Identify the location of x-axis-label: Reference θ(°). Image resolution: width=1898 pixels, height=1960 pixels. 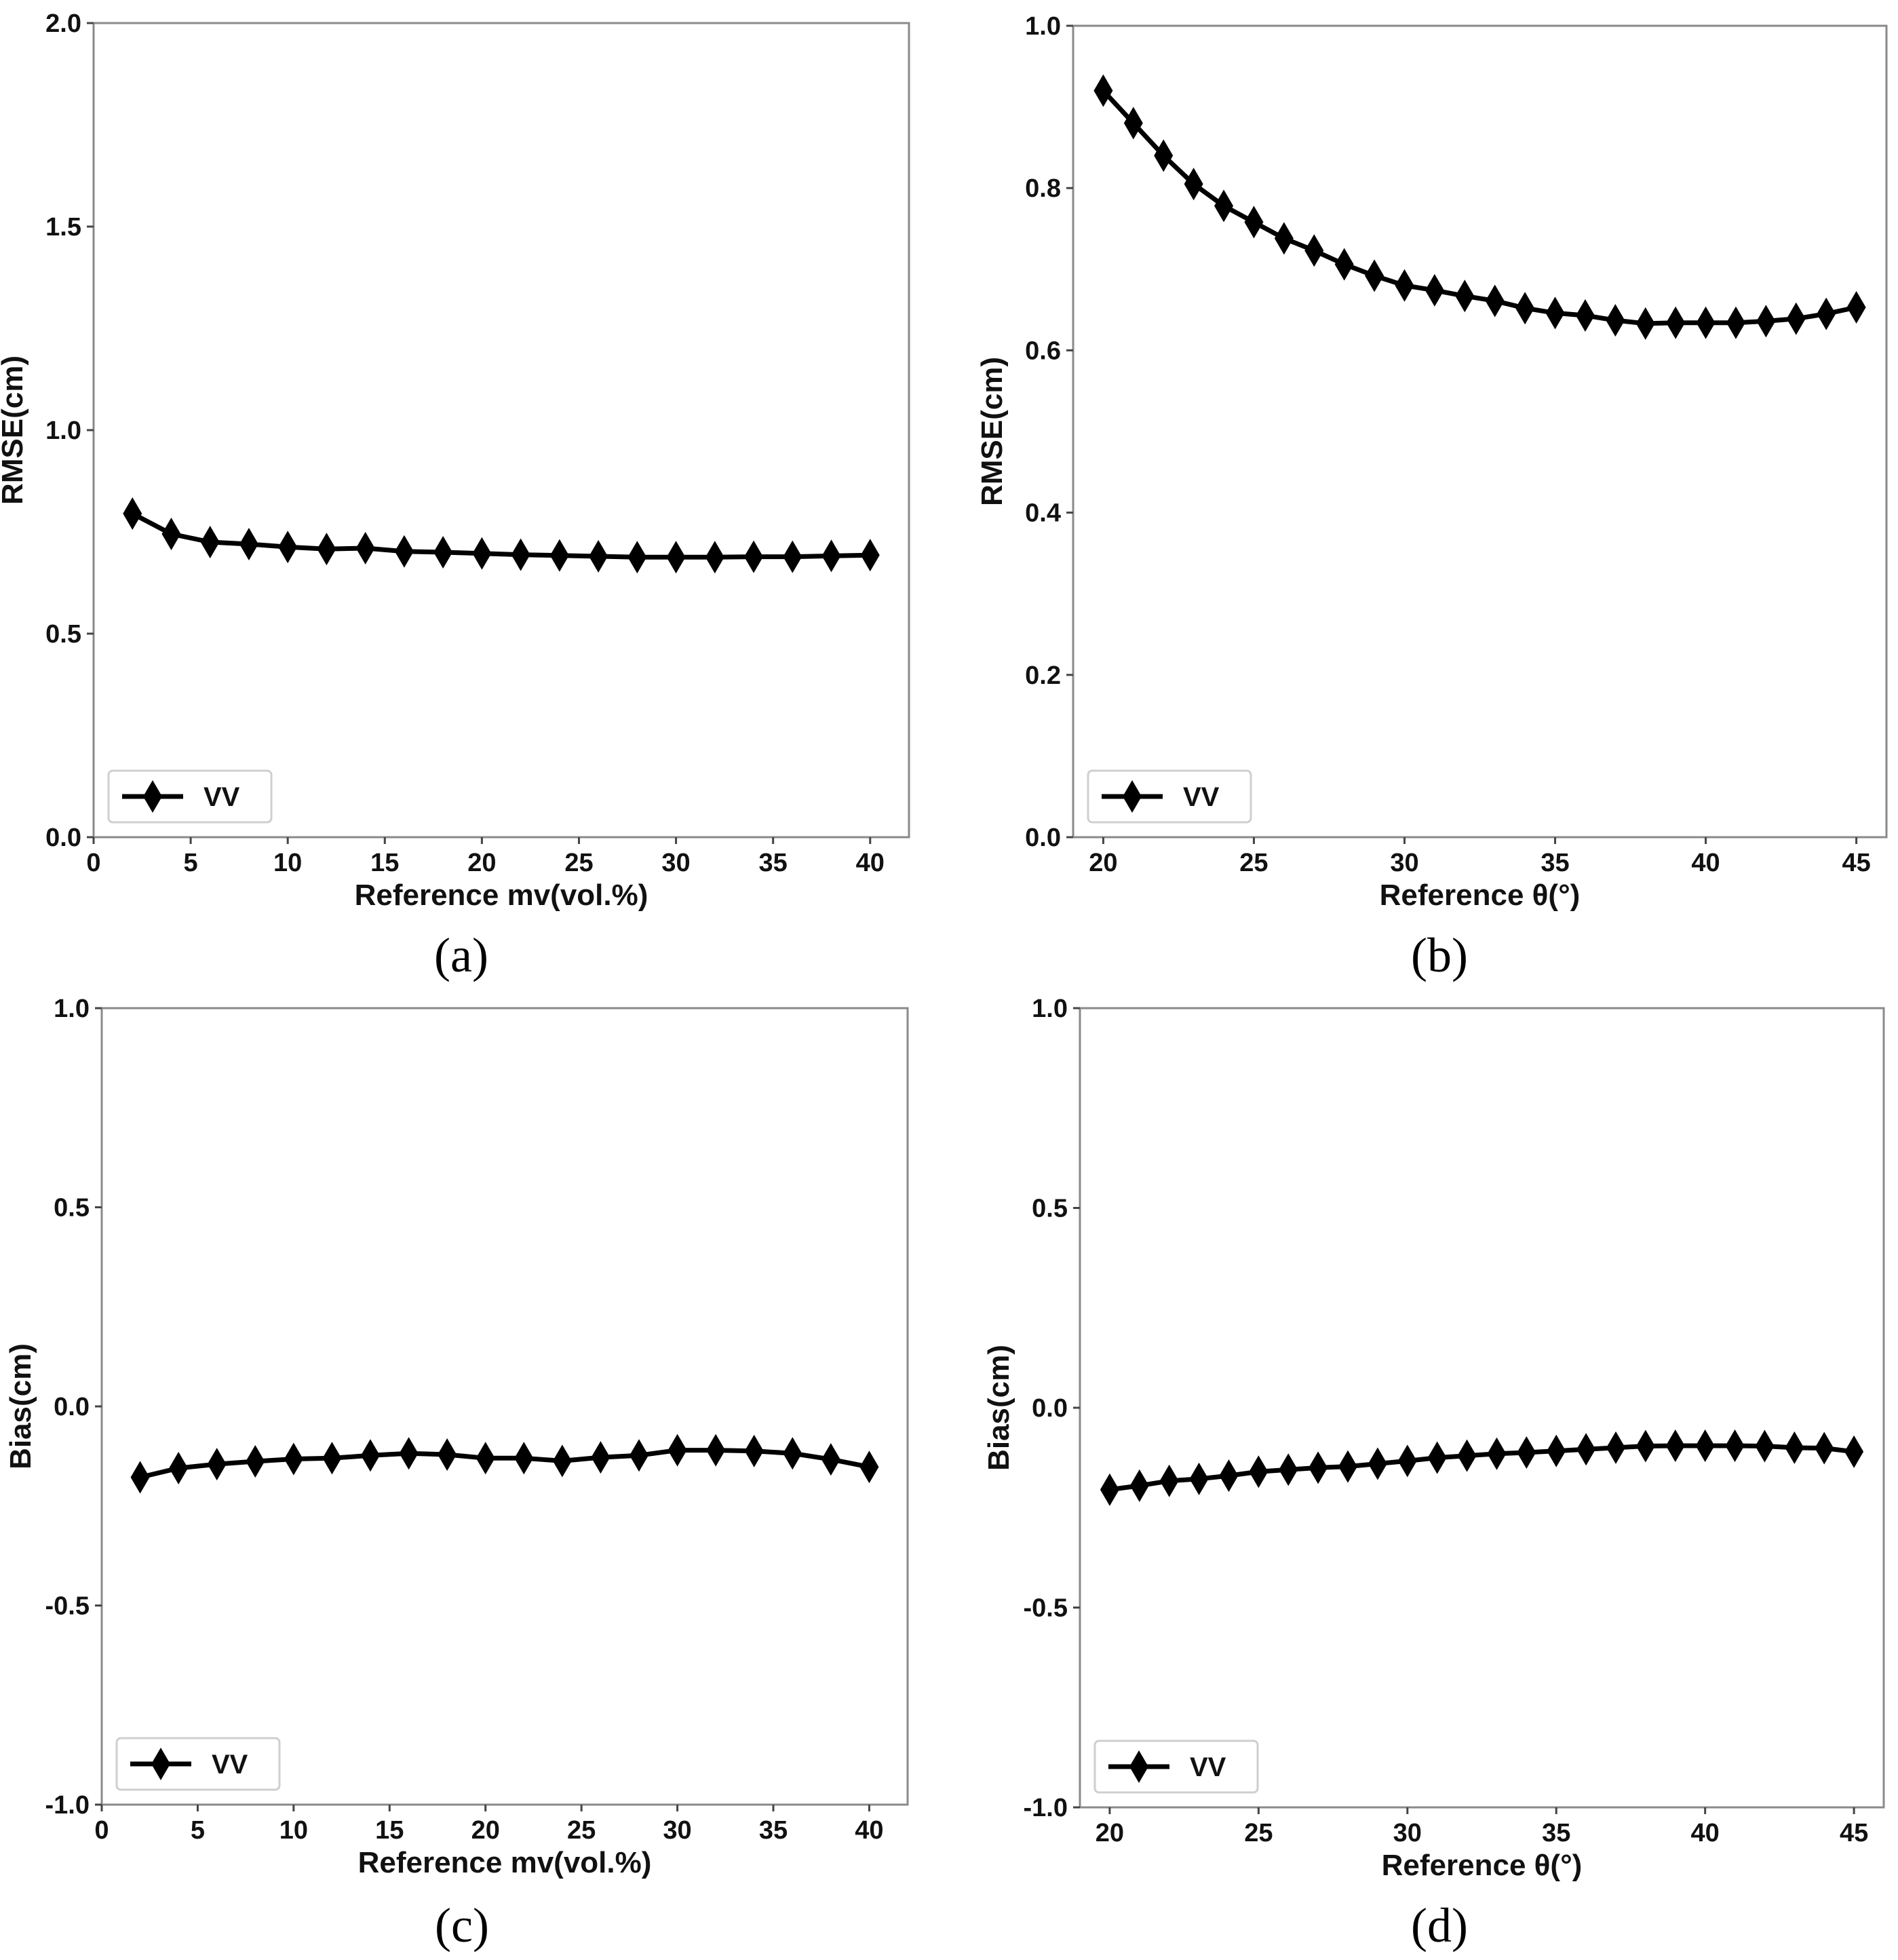
(1480, 895).